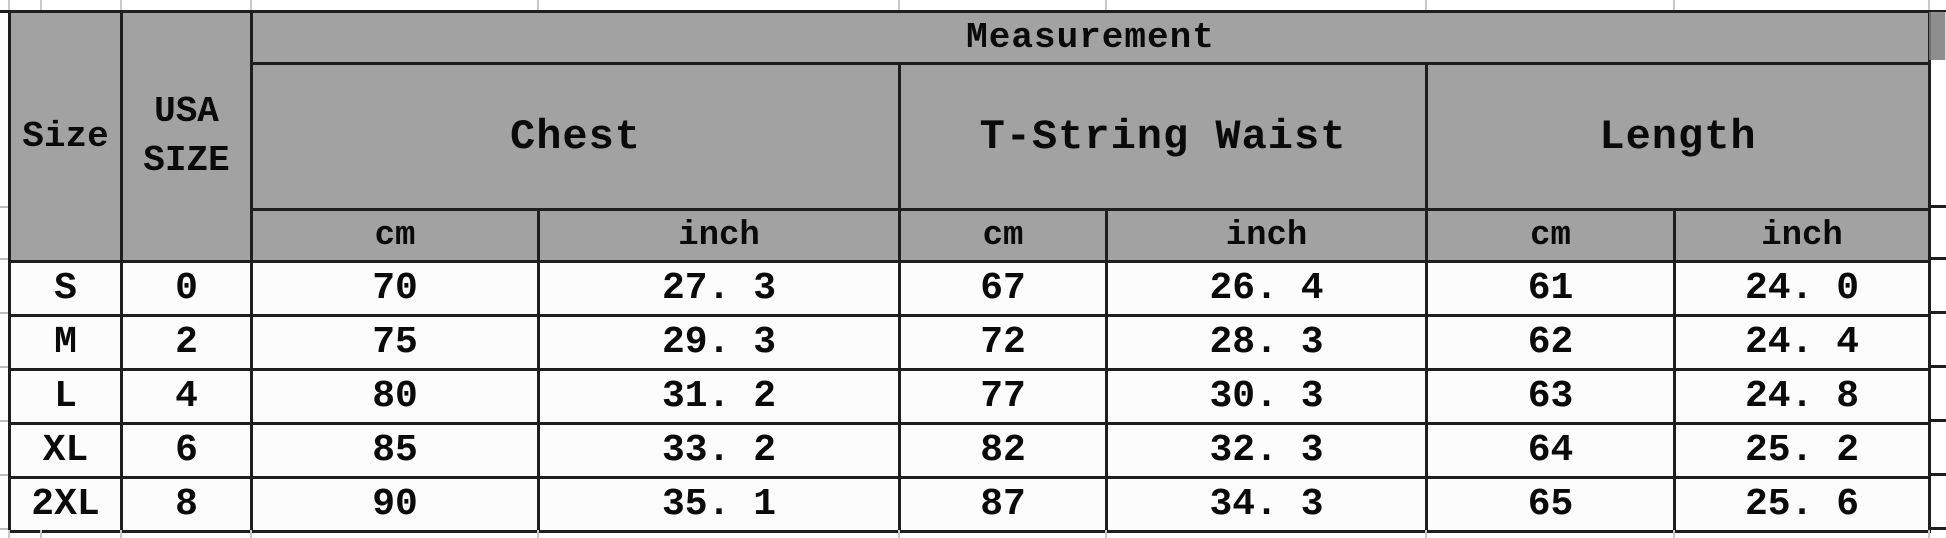 Image resolution: width=1946 pixels, height=538 pixels. Describe the element at coordinates (186, 396) in the screenshot. I see `usa-size-cell: 4` at that location.